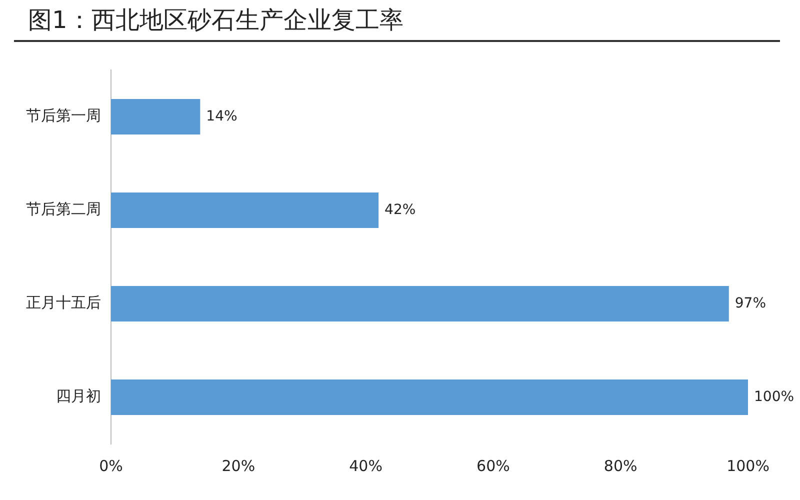 This screenshot has width=800, height=500. What do you see at coordinates (493, 465) in the screenshot?
I see `x-tick-label: 60%` at bounding box center [493, 465].